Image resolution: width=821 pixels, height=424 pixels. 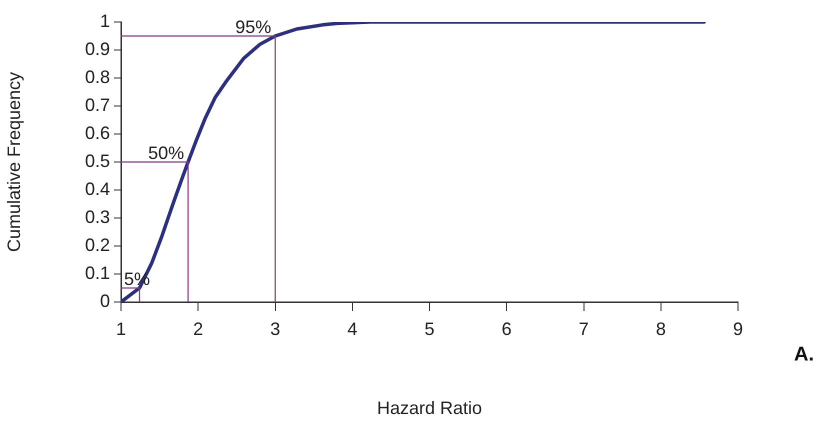 What do you see at coordinates (97, 216) in the screenshot?
I see `y-tick-label: 0.3` at bounding box center [97, 216].